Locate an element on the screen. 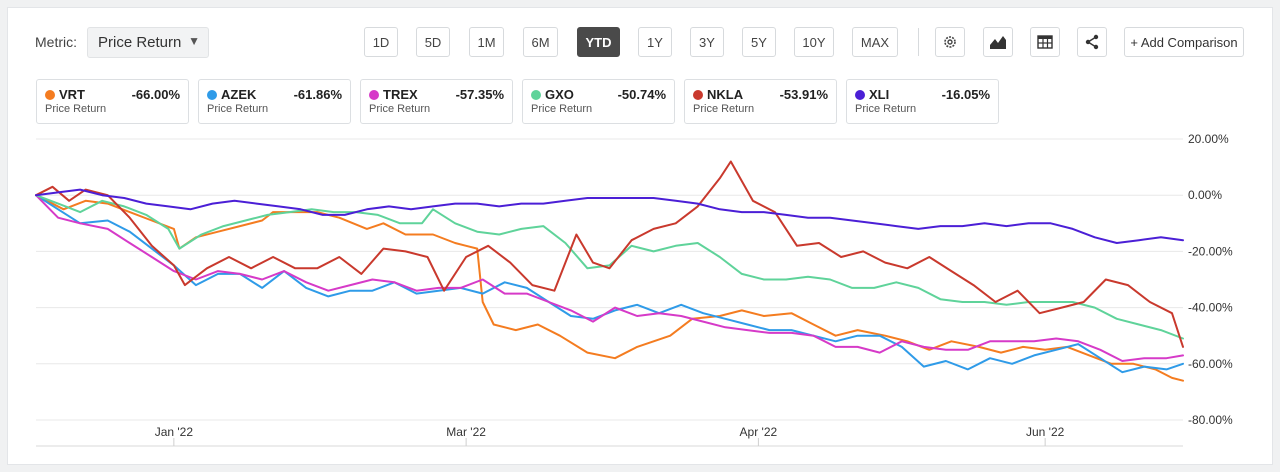 This screenshot has width=1280, height=472. period-button-1d: 1D is located at coordinates (381, 42).